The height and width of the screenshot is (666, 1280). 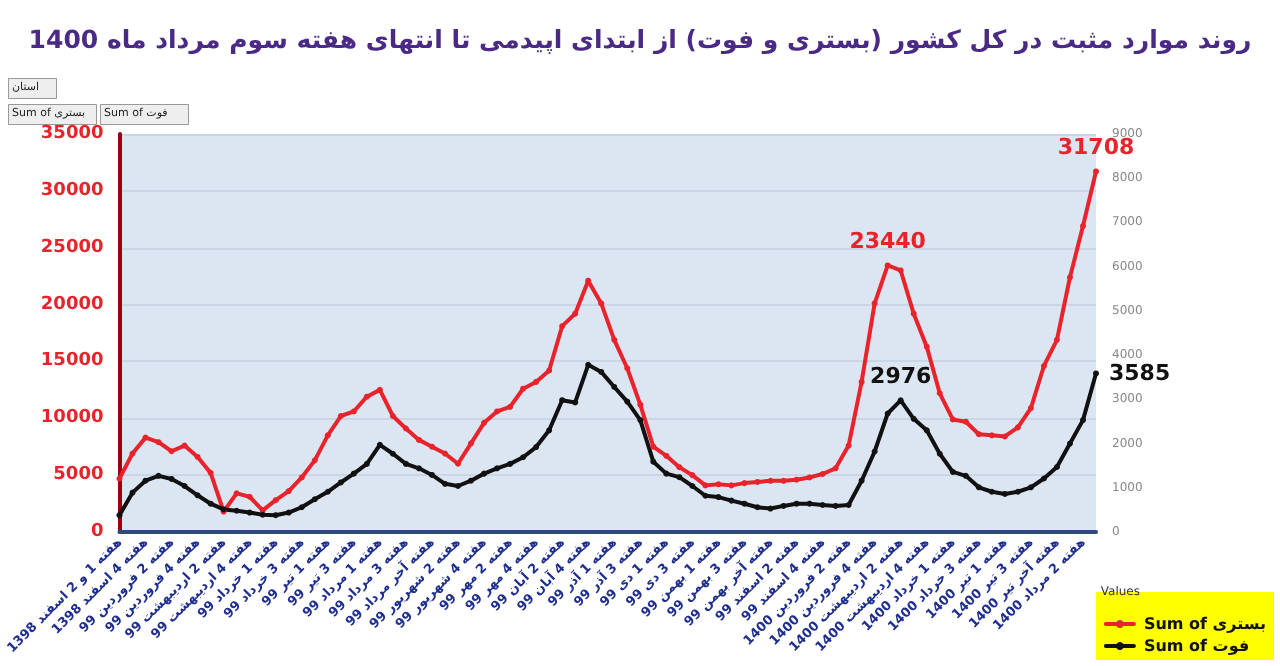 I want to click on data-label: 31708, so click(x=1096, y=147).